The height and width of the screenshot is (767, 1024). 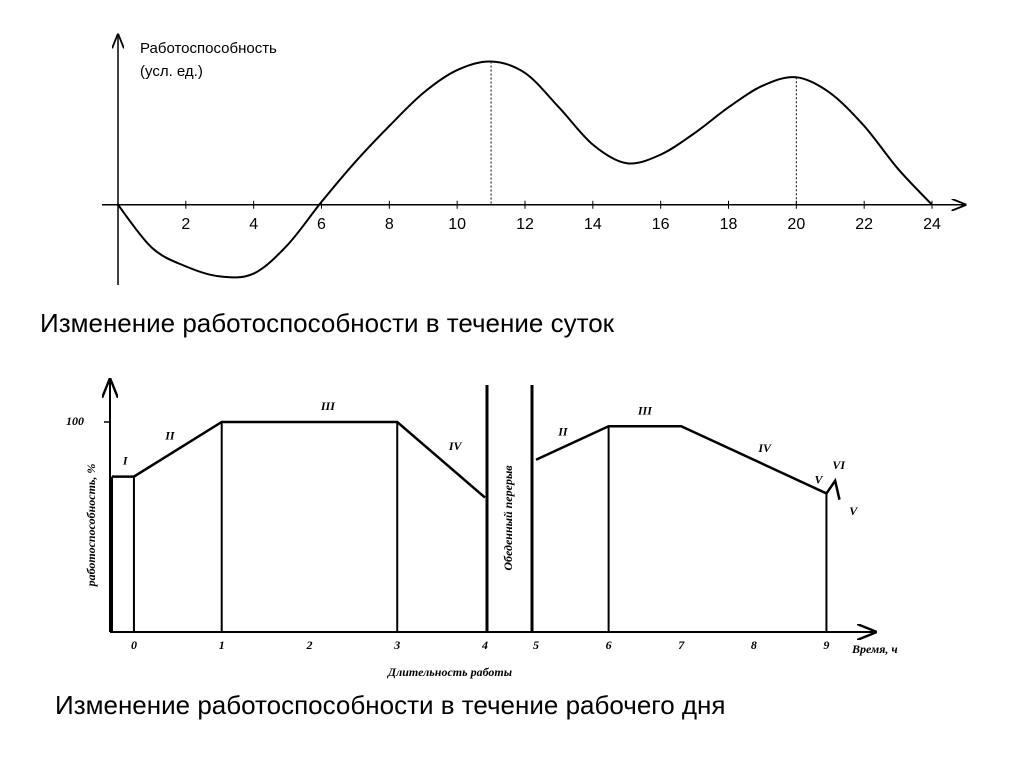 I want to click on y-axis-label: работоспособность, %, so click(x=91, y=526).